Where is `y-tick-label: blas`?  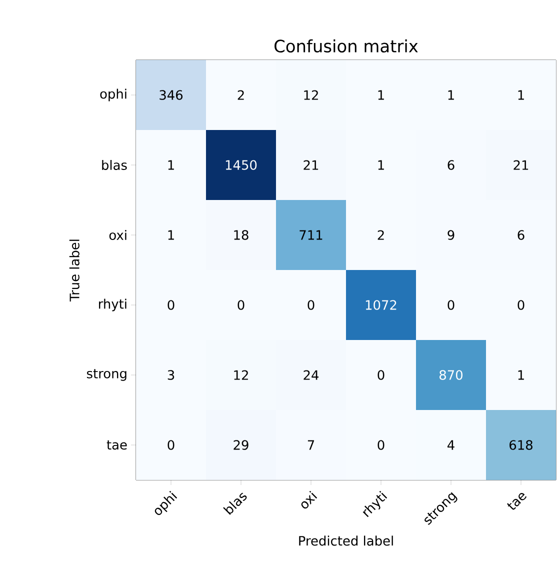 y-tick-label: blas is located at coordinates (114, 165).